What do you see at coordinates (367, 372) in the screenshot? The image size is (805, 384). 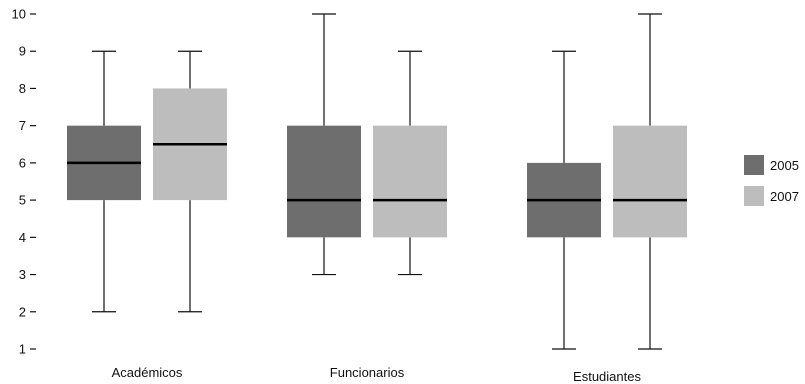 I see `category-label: Funcionarios` at bounding box center [367, 372].